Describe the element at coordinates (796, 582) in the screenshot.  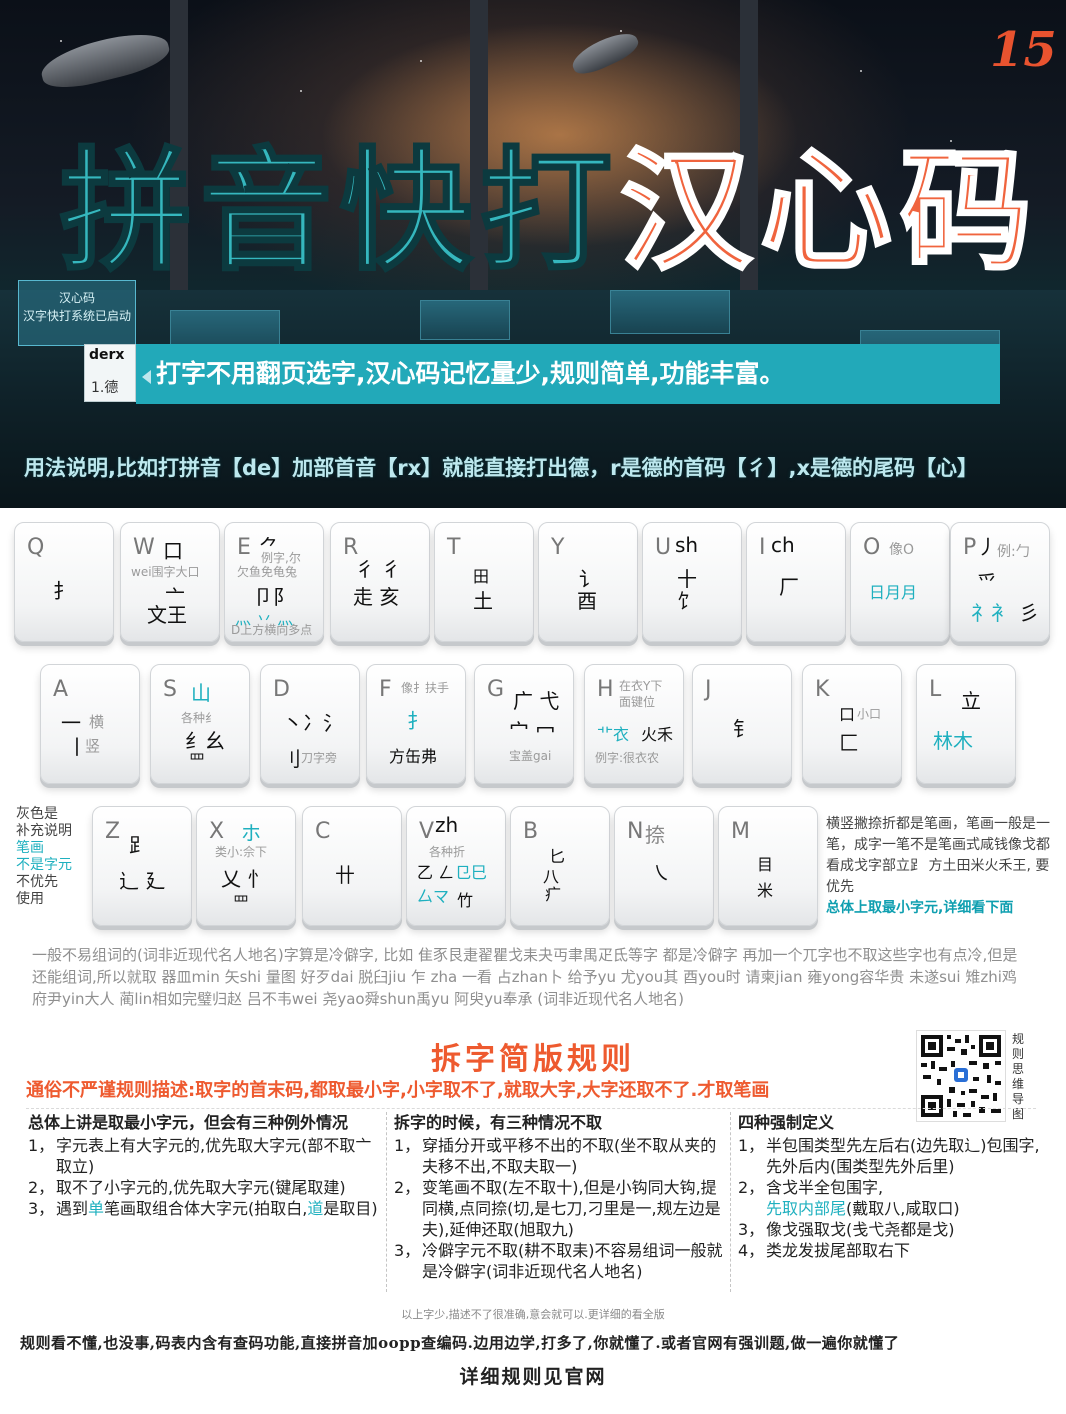
I see `key-i: I ch 厂` at that location.